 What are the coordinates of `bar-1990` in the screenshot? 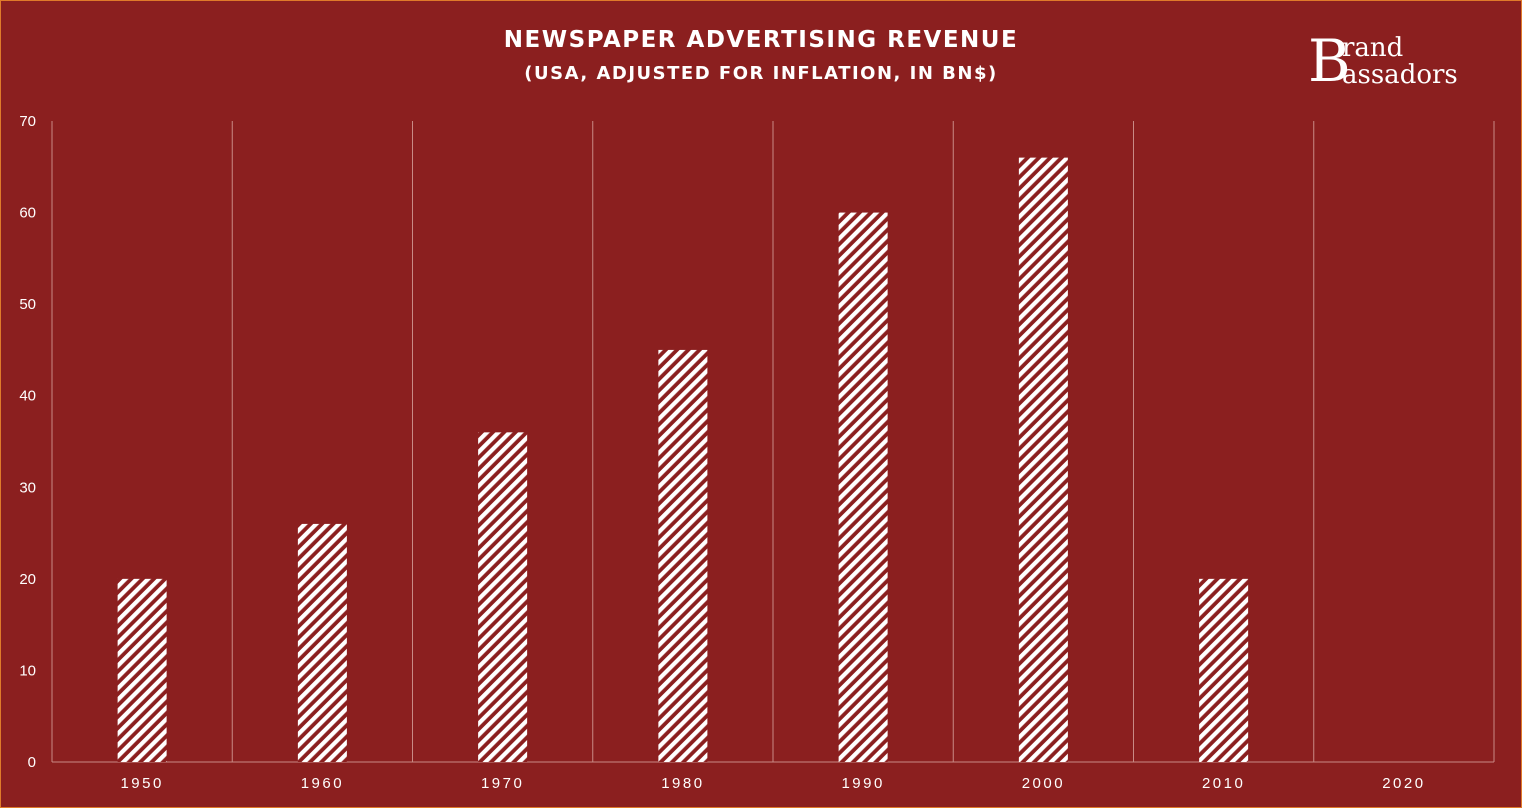 It's located at (863, 487).